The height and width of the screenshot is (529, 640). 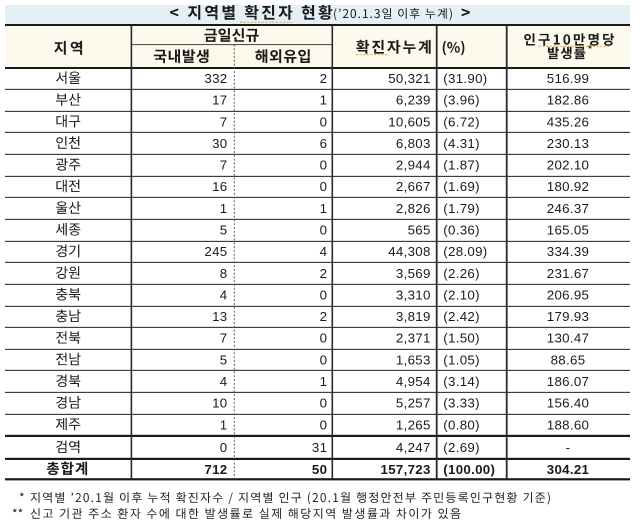 I want to click on svg-text: 4,954, so click(x=413, y=381).